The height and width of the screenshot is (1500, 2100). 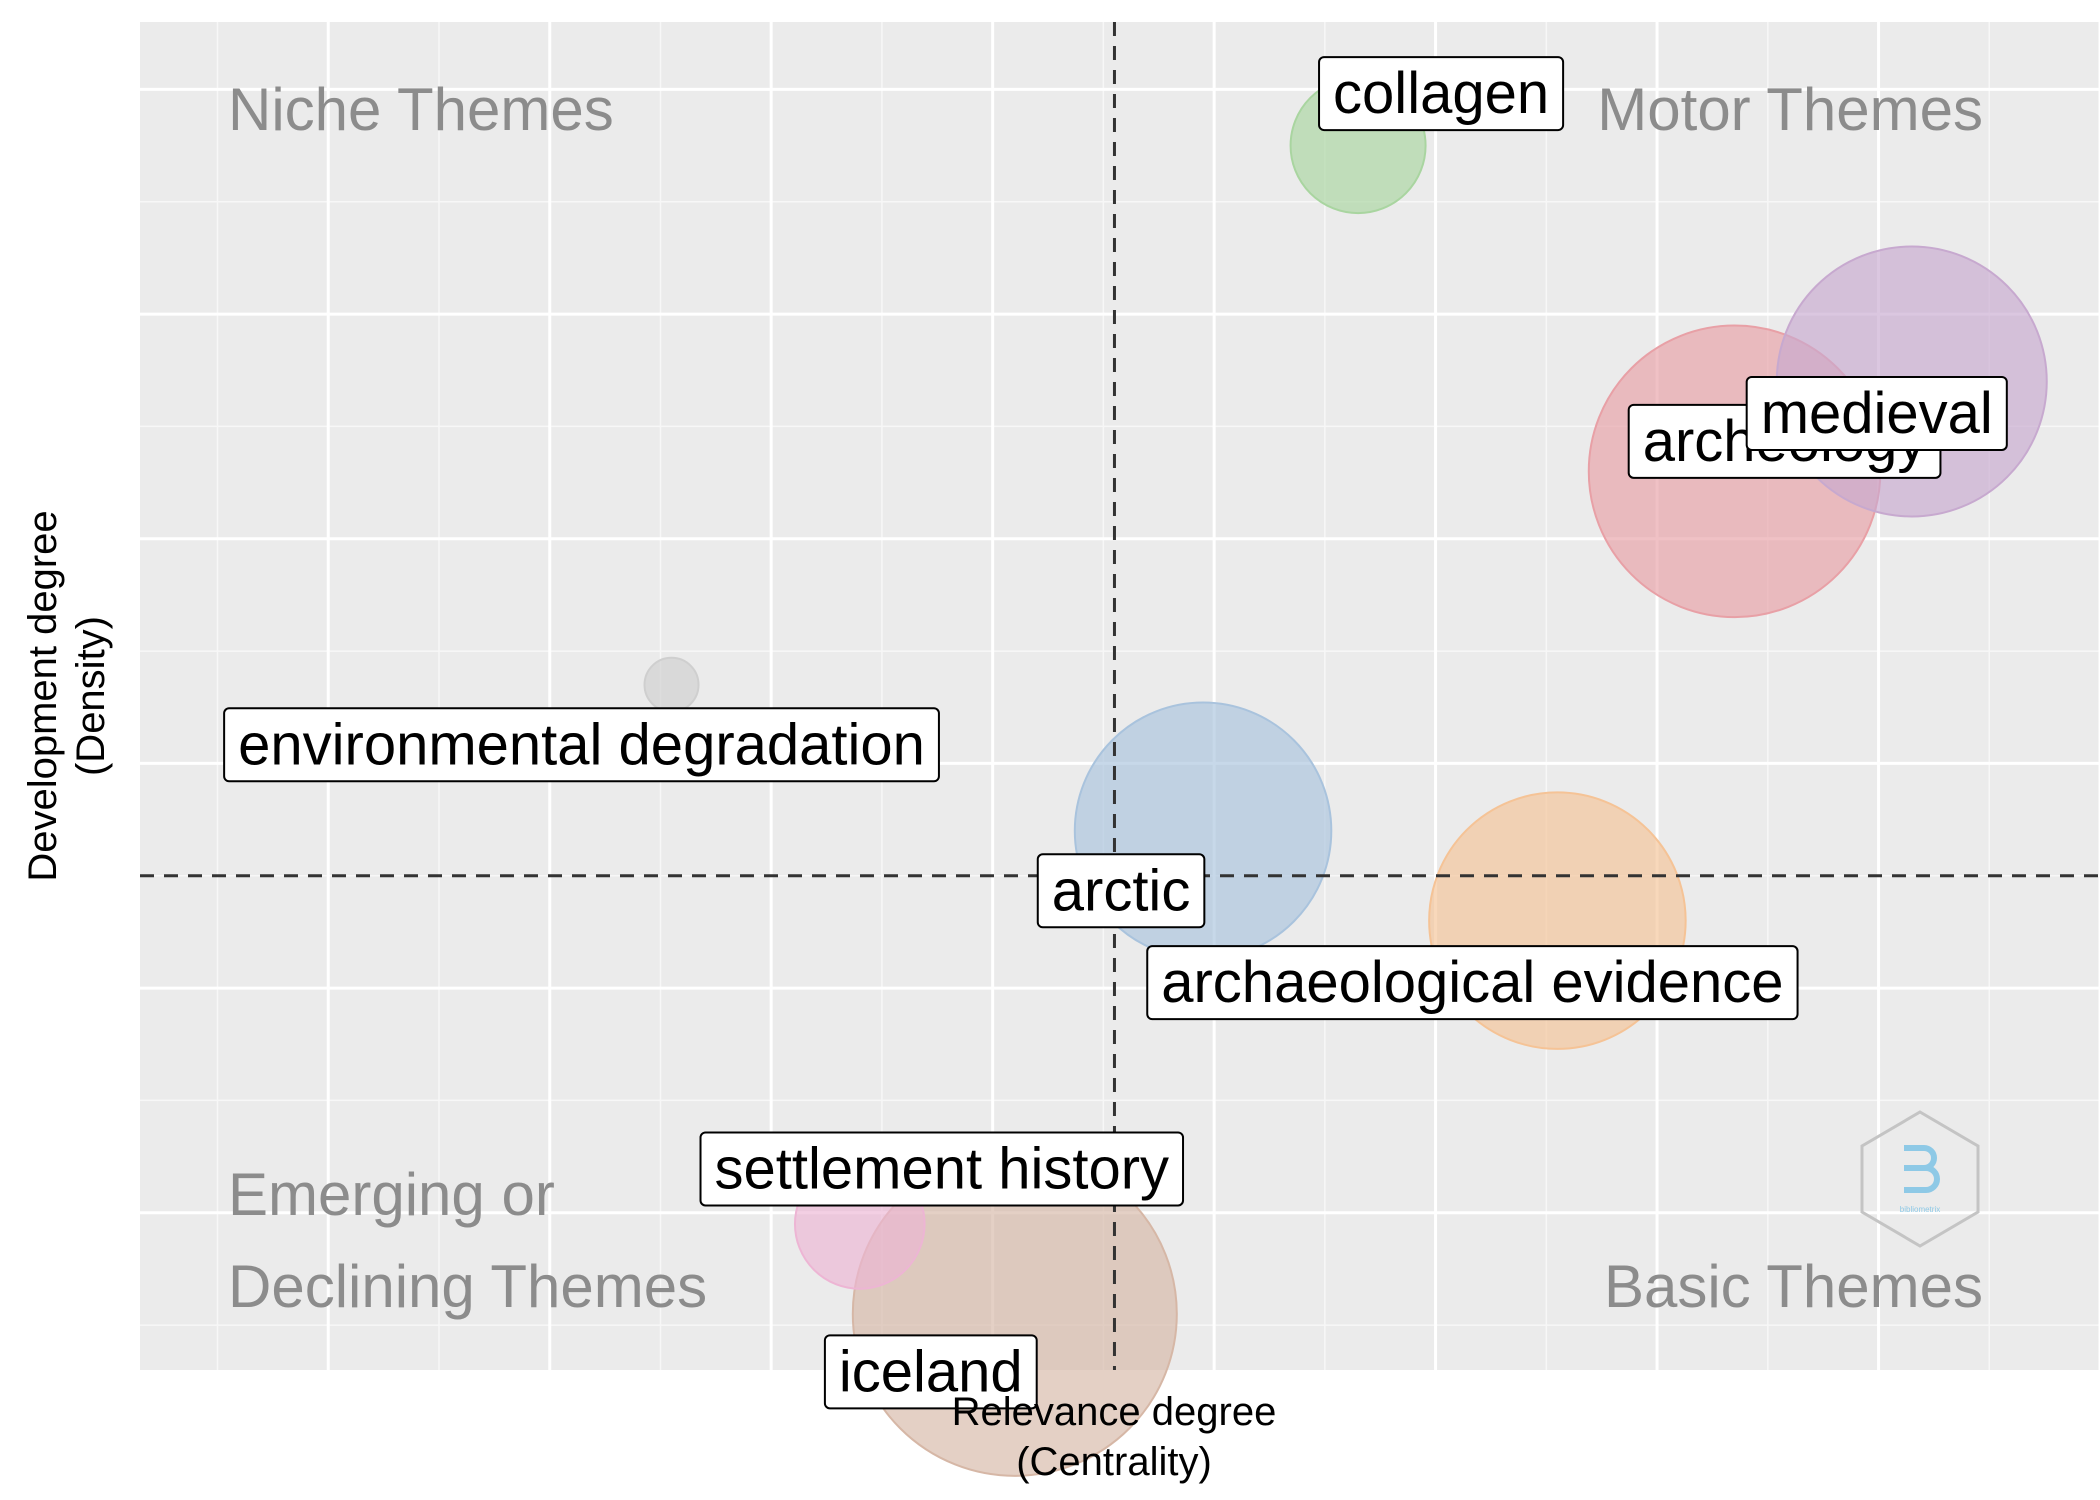 I want to click on bubble-environmental-degradation, so click(x=671, y=684).